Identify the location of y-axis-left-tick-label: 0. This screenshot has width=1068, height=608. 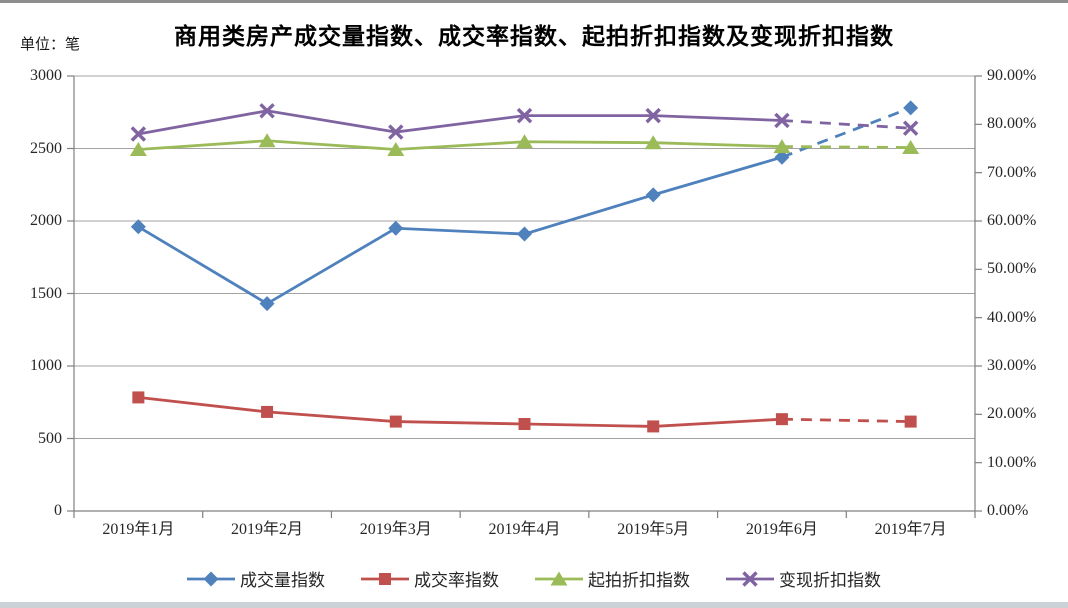
(58, 510).